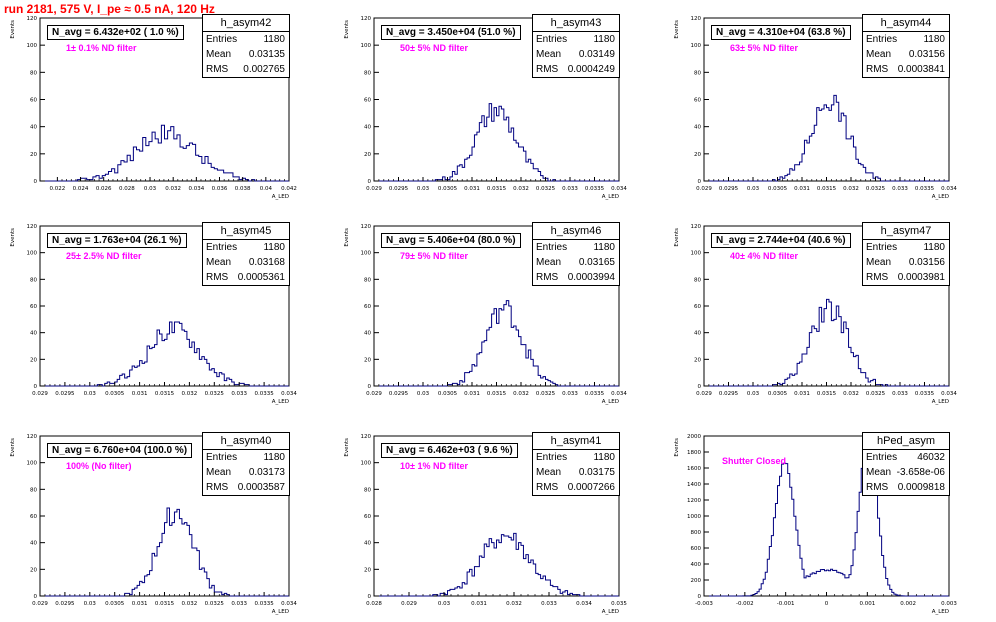 Image resolution: width=996 pixels, height=622 pixels. What do you see at coordinates (591, 487) in the screenshot?
I see `stats-value: 0.0007266` at bounding box center [591, 487].